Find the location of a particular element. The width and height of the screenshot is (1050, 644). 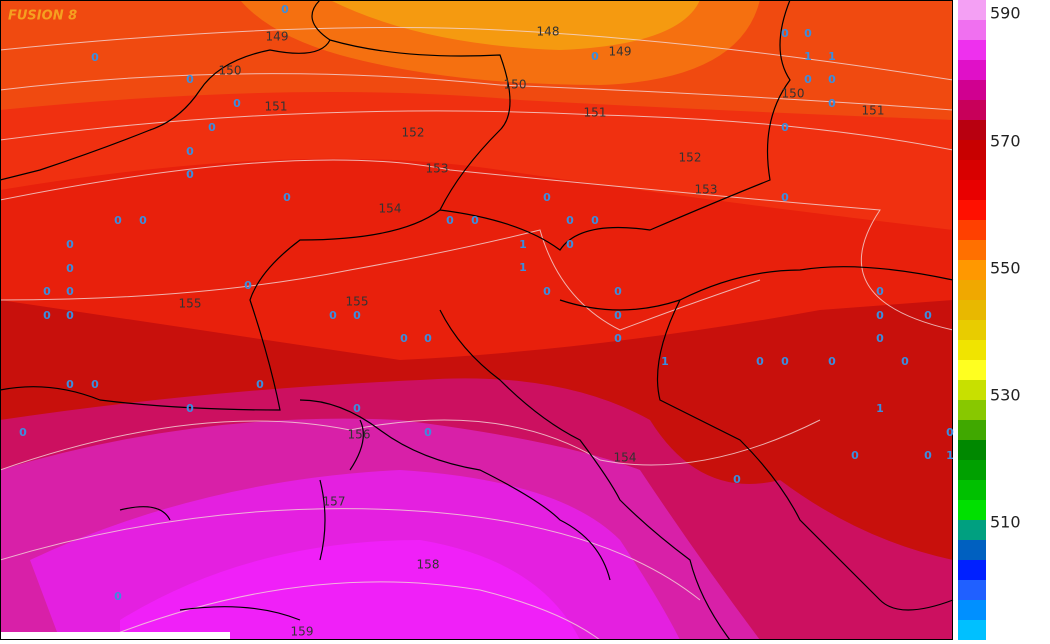

contour-label: 158 is located at coordinates (428, 565).